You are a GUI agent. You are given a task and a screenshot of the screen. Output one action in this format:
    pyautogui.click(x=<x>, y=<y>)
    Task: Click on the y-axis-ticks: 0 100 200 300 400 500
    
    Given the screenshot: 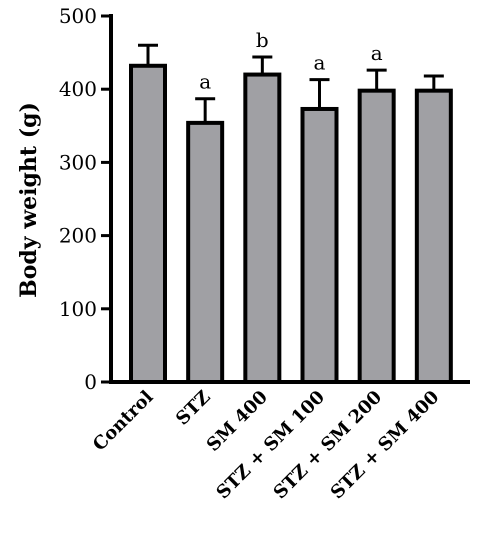 What is the action you would take?
    pyautogui.click(x=85, y=199)
    